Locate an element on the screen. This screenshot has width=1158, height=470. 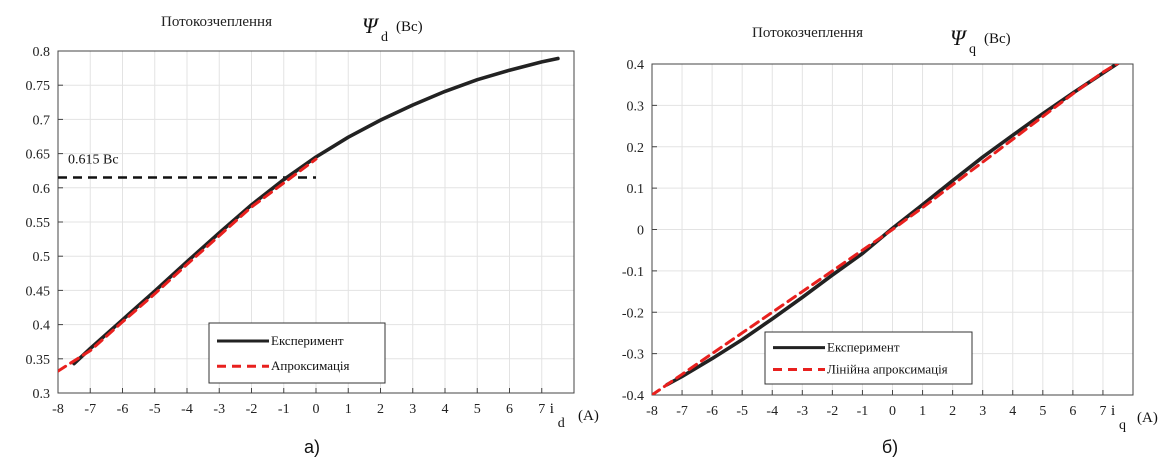
y-tick-label: -0.3 is located at coordinates (633, 355).